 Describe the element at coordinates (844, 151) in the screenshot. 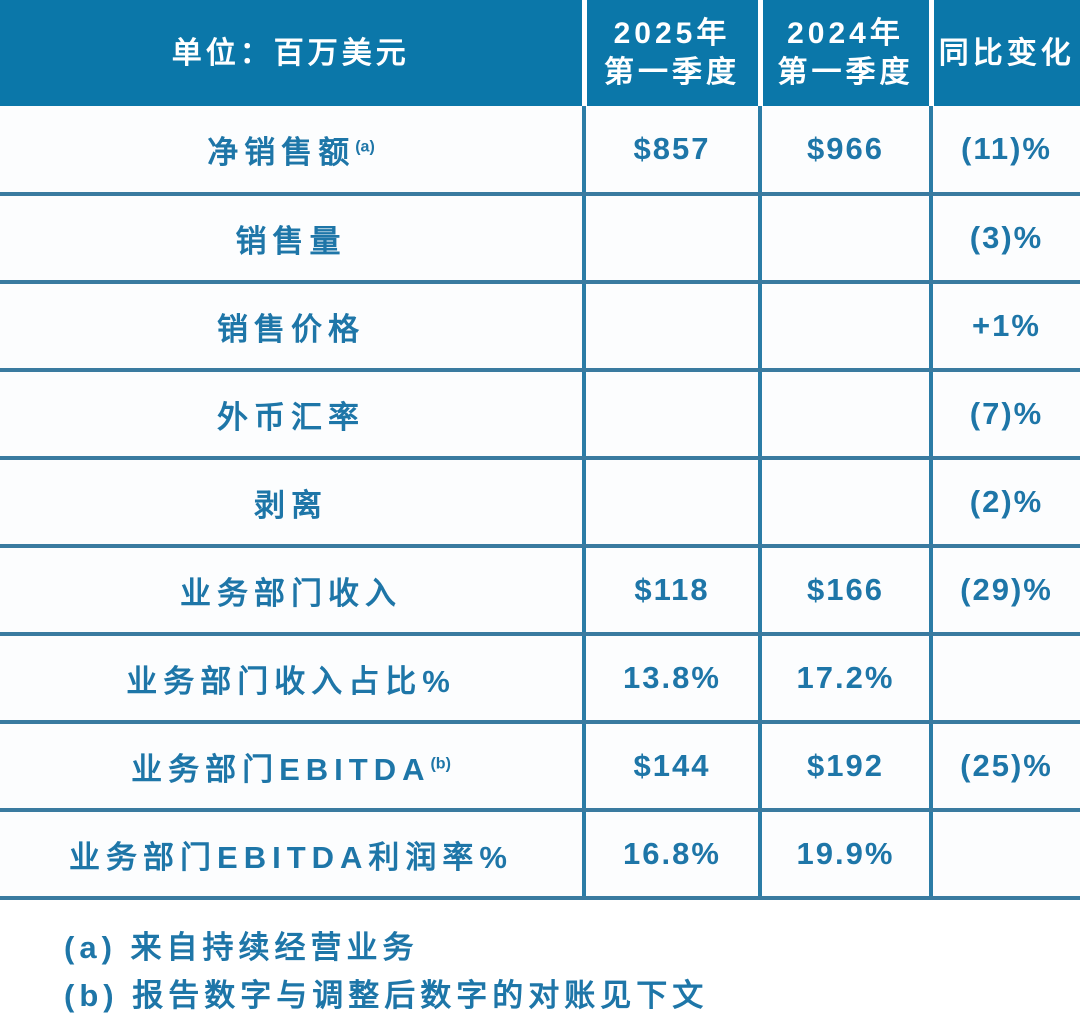

I see `cell-2024-value: $966` at that location.